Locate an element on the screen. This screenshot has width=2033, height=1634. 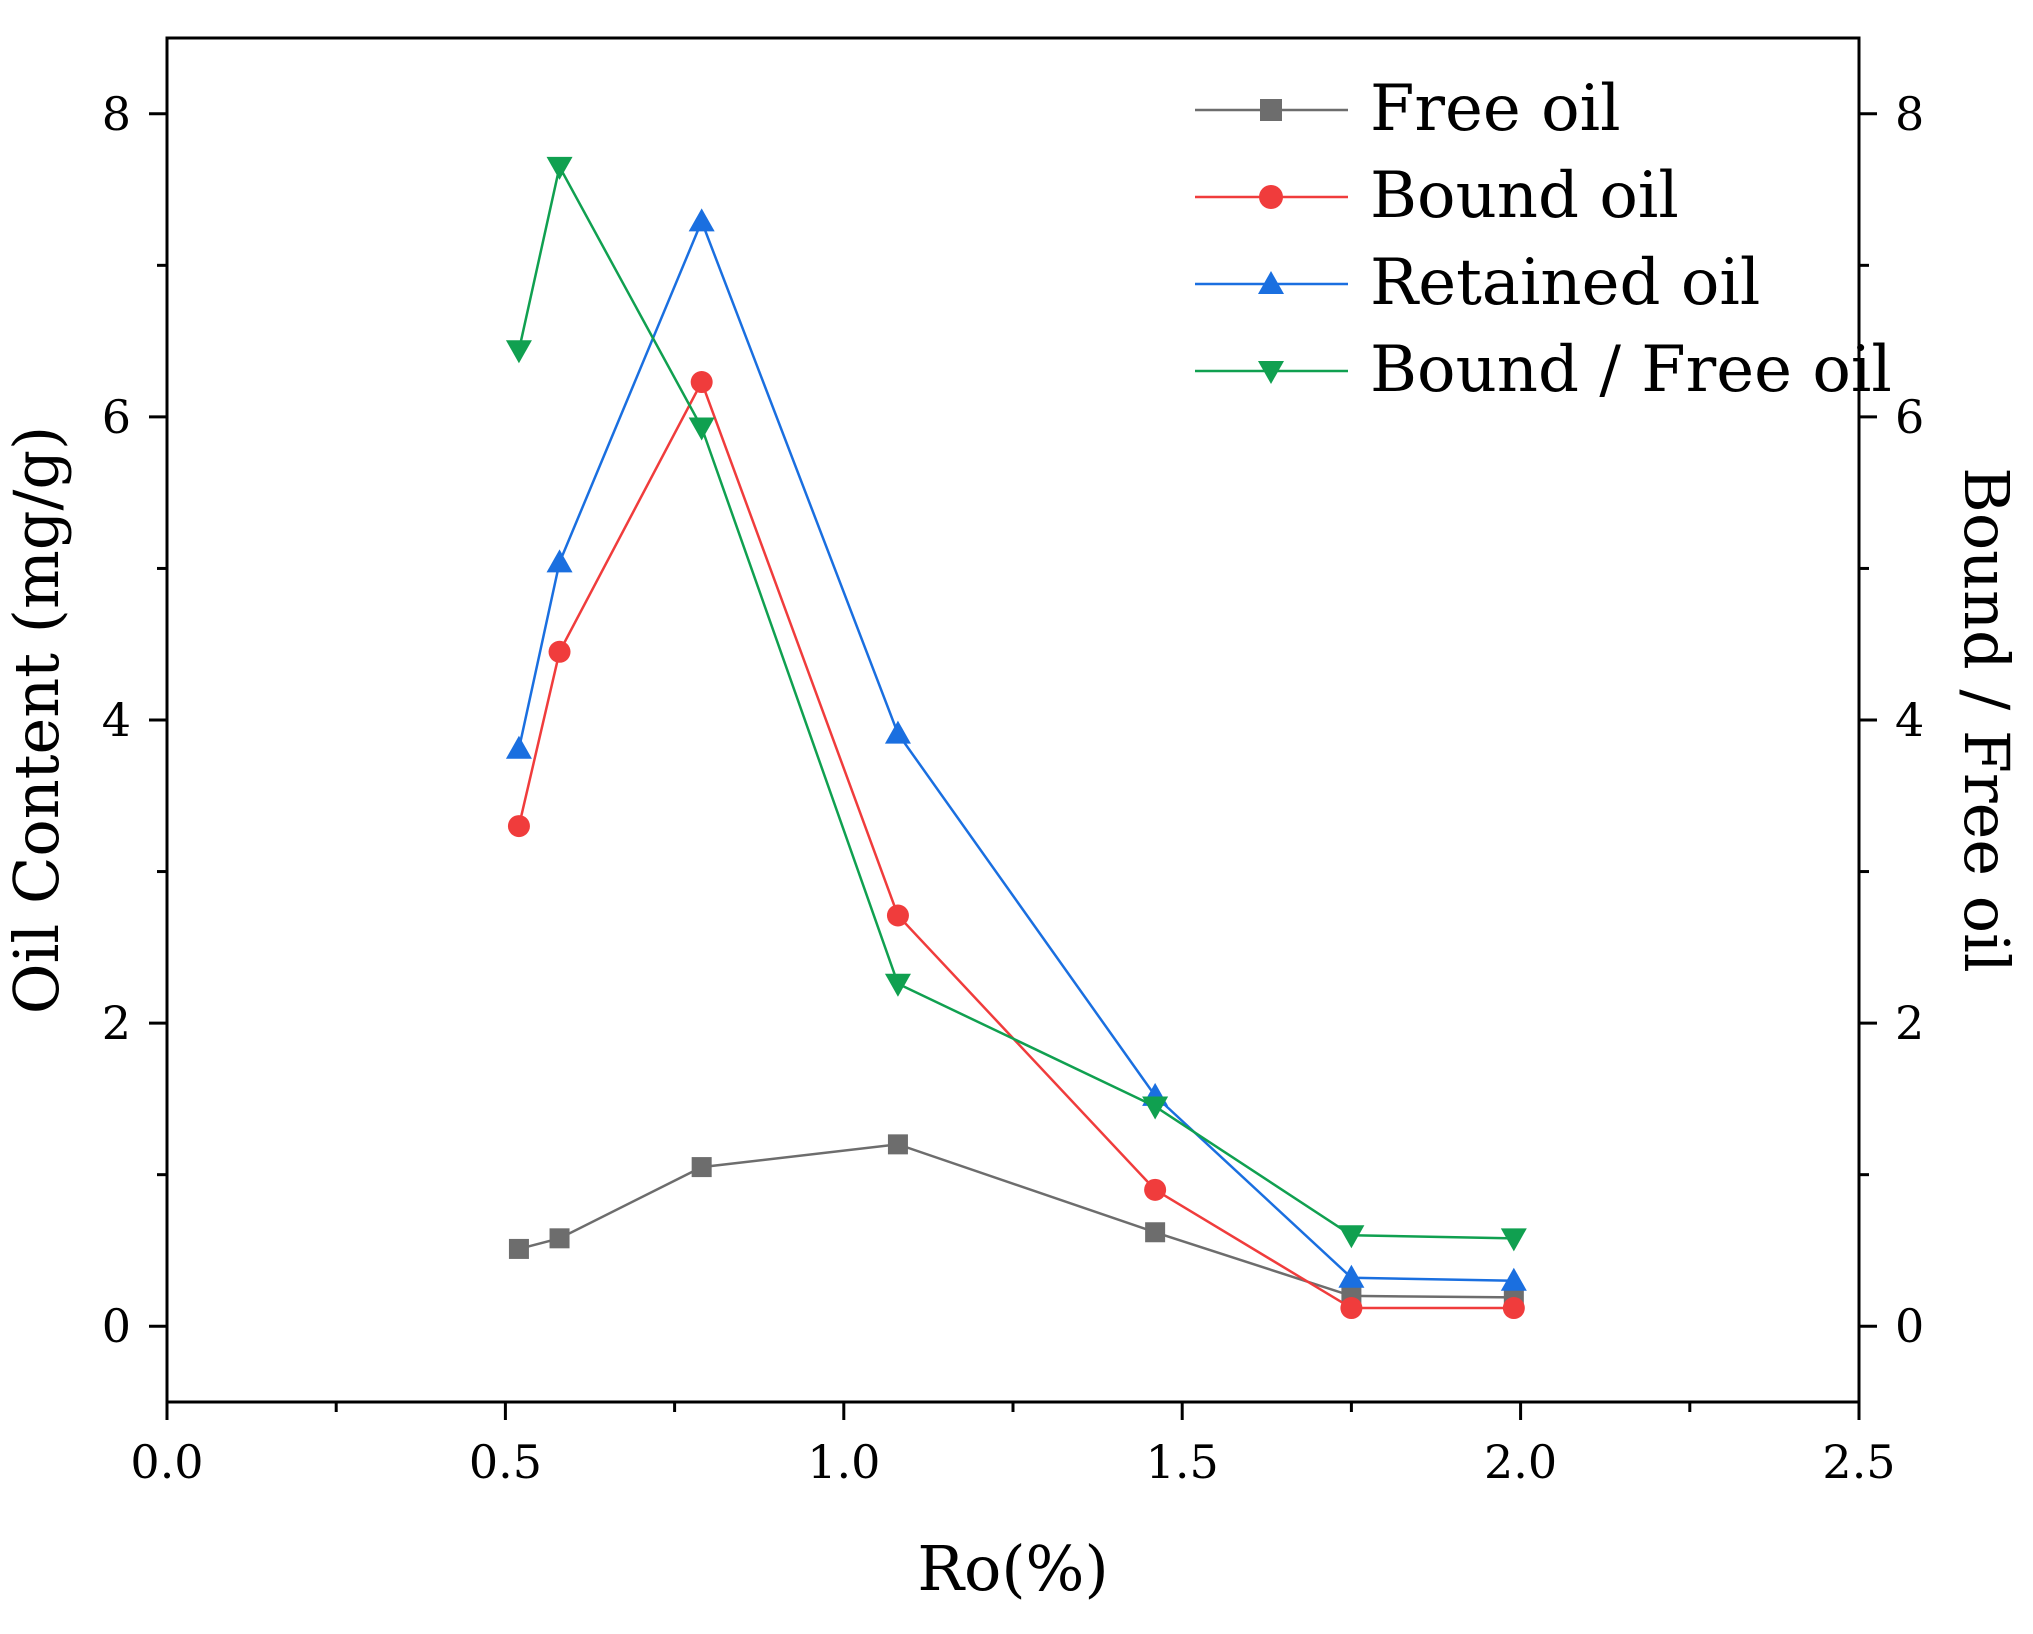
y2-tick-label: 6 is located at coordinates (1909, 417).